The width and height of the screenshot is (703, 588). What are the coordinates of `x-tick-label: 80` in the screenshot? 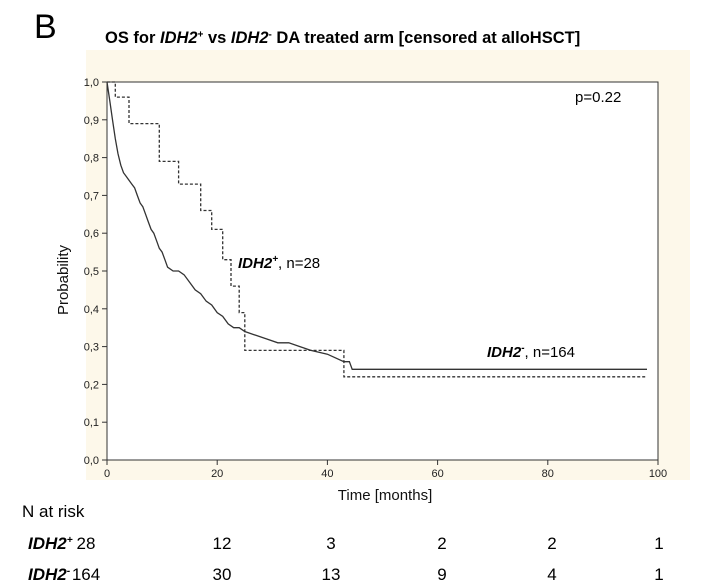 It's located at (548, 474).